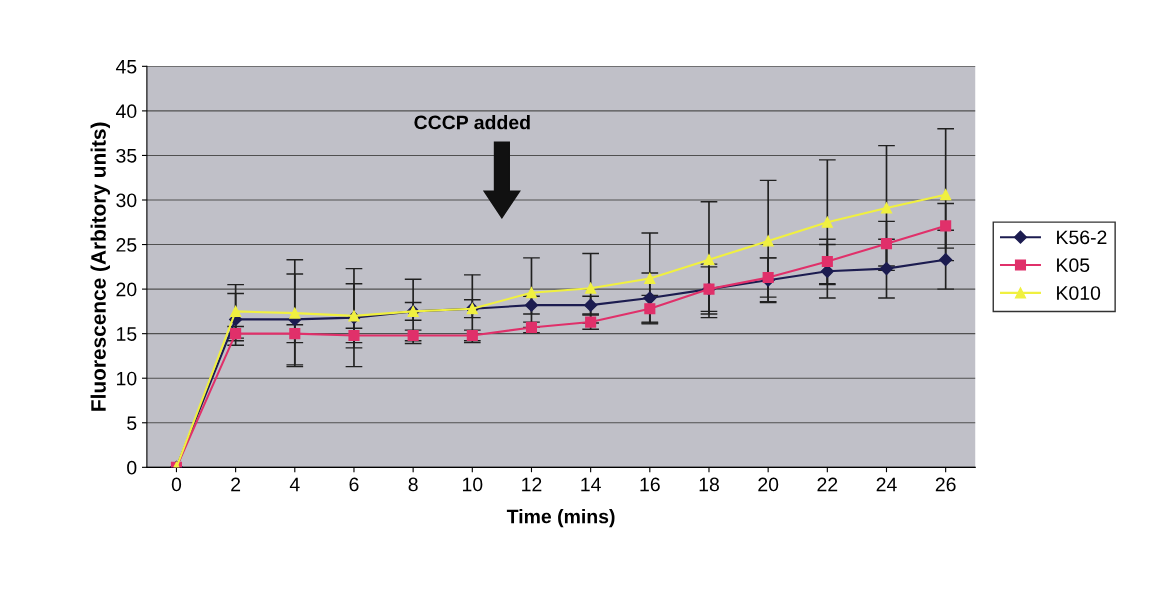 The height and width of the screenshot is (603, 1175). Describe the element at coordinates (126, 155) in the screenshot. I see `y-tick-label: 35` at that location.